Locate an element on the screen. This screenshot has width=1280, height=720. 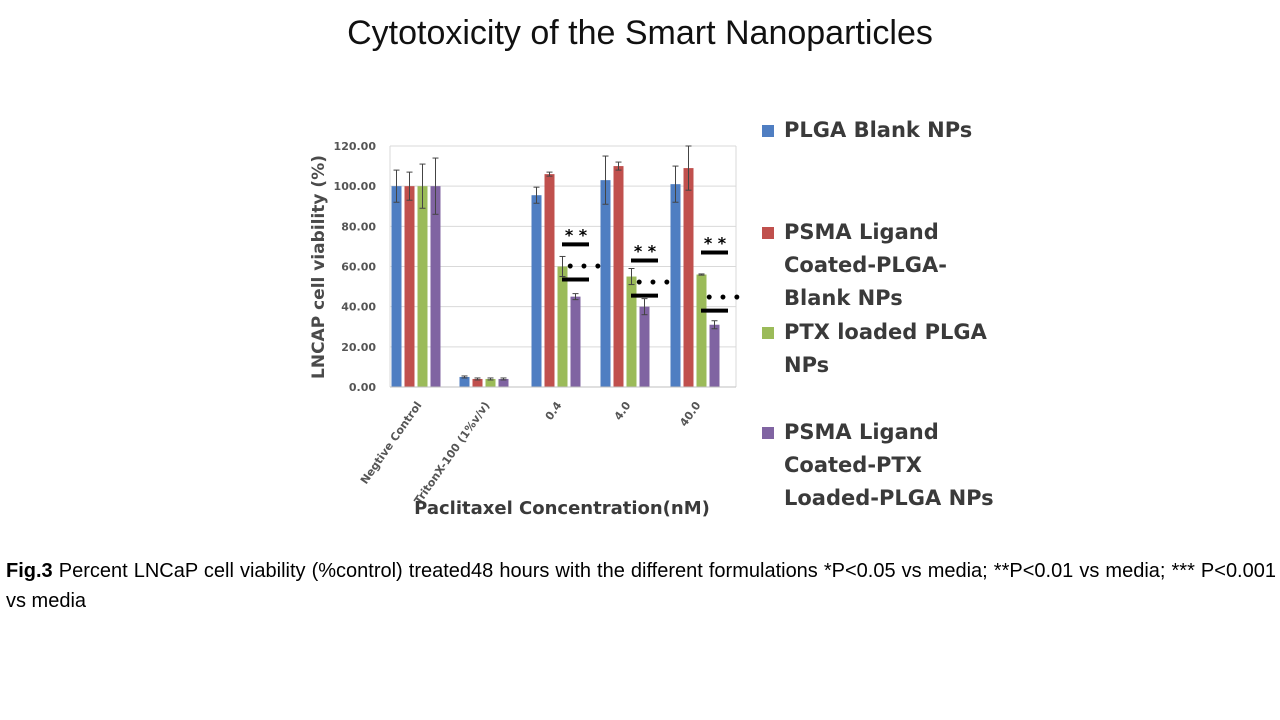
legend-label: PSMA Ligand Coated-PLGA- Blank NPs is located at coordinates (866, 265).